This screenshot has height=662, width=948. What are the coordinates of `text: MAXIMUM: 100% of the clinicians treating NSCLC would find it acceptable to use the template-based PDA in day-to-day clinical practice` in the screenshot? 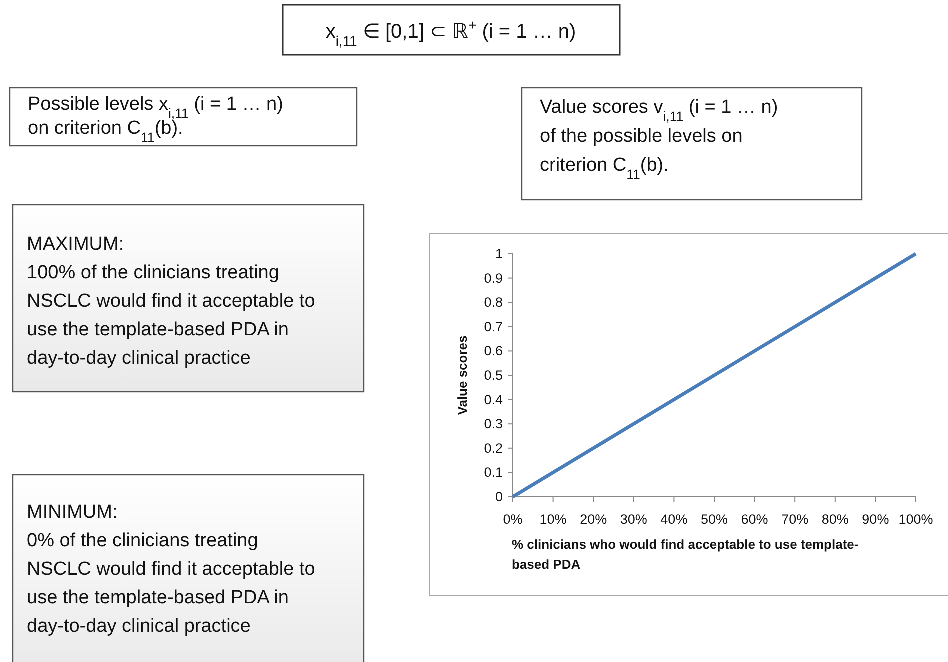 It's located at (171, 301).